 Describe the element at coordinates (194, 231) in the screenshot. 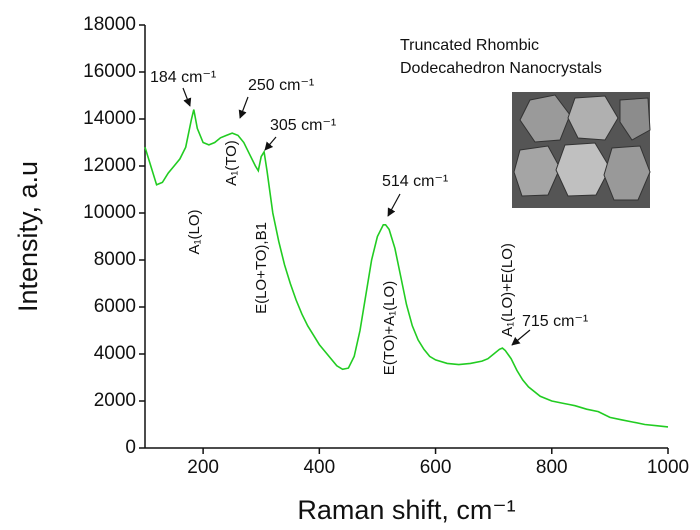

I see `mode-label: A₁(LO)` at that location.